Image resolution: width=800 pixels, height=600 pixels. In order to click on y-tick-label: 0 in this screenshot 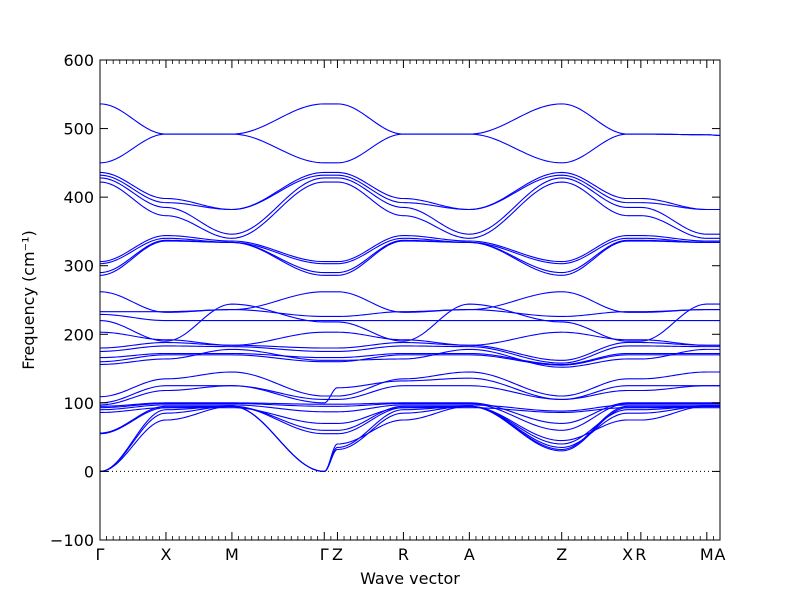, I will do `click(89, 471)`.